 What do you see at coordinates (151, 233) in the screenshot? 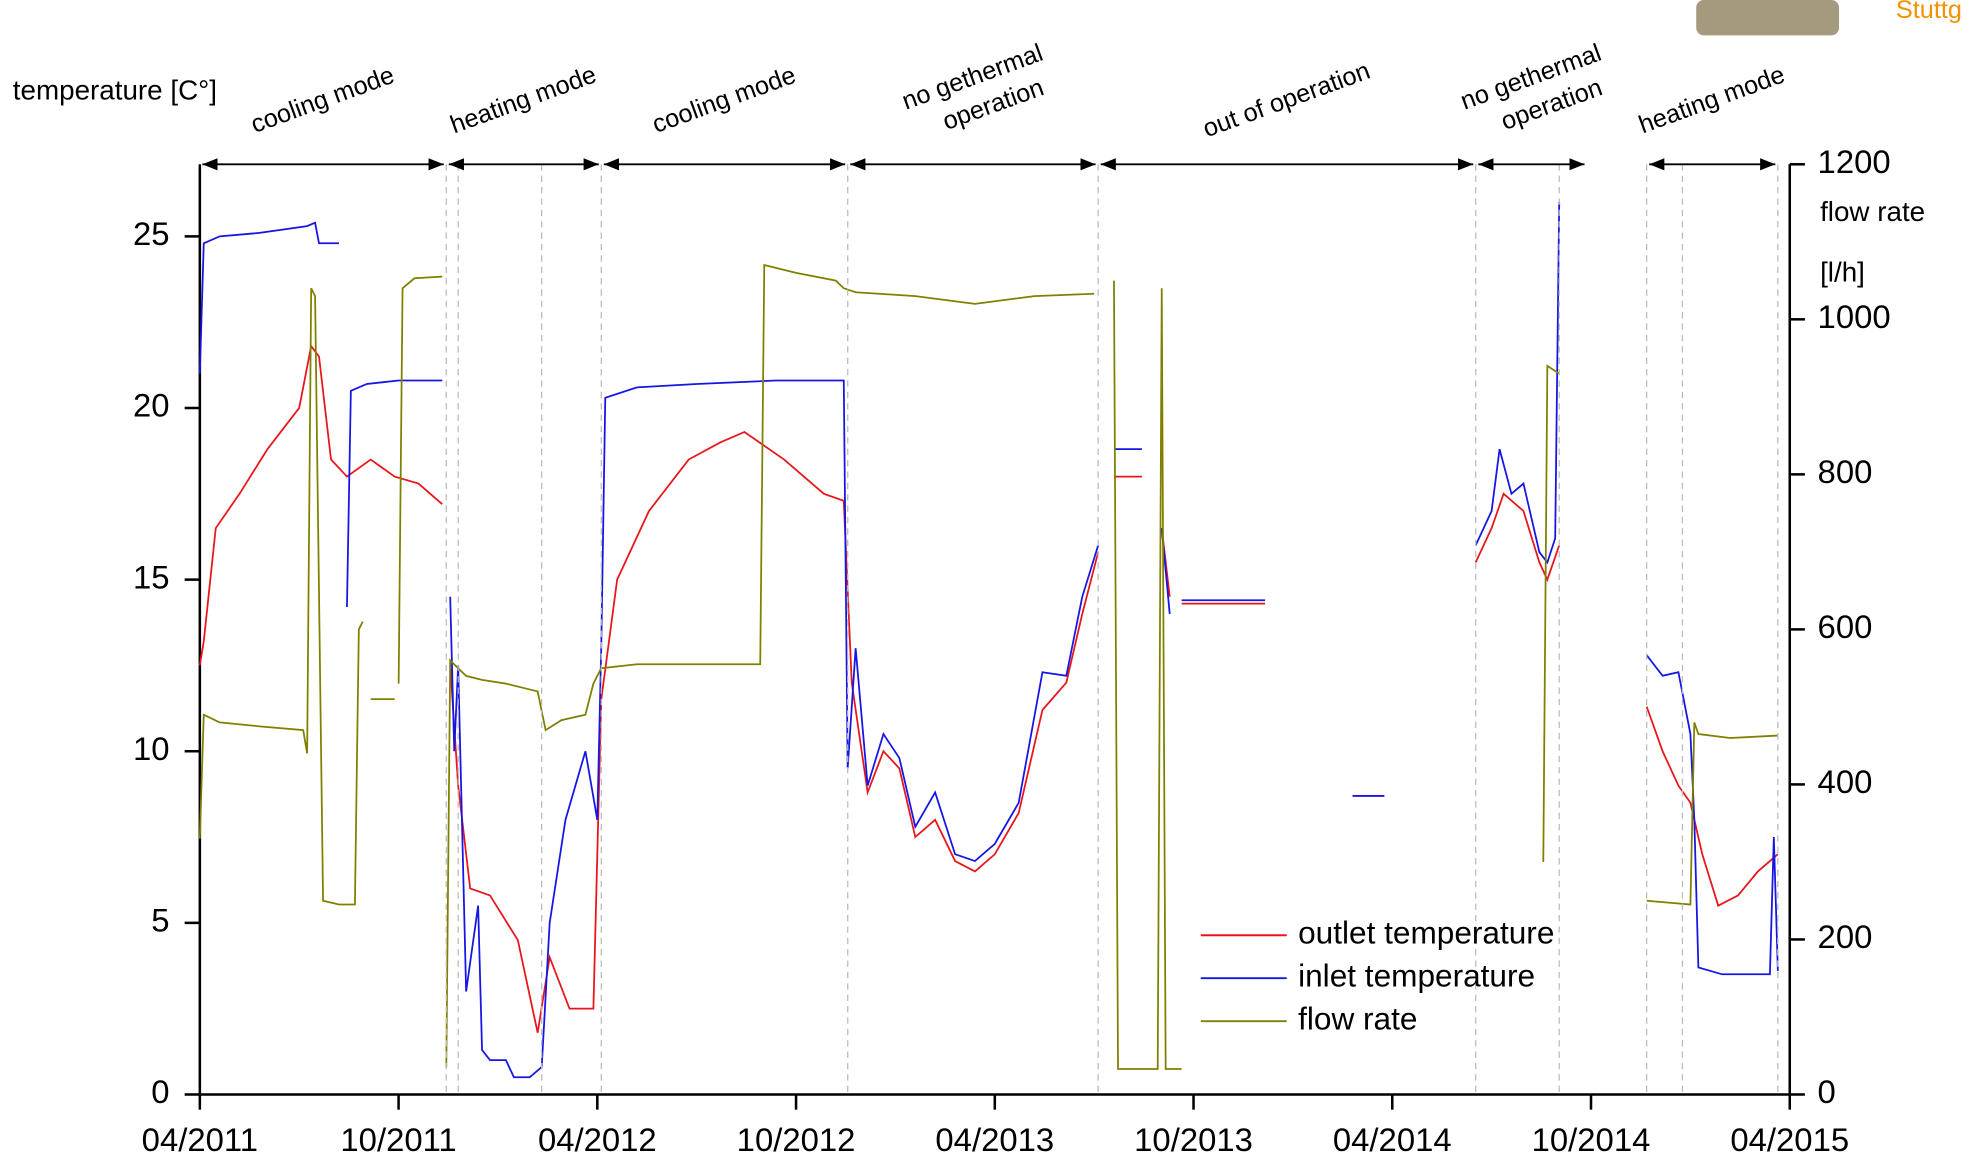
I see `y-tick-label: 25` at bounding box center [151, 233].